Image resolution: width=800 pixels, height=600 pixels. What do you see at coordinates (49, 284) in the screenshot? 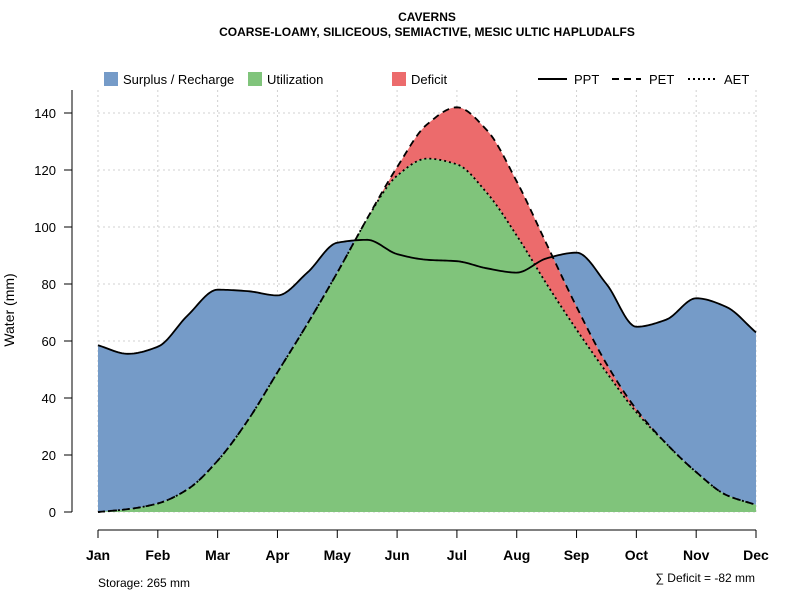
I see `y-tick-label-80: 80` at bounding box center [49, 284].